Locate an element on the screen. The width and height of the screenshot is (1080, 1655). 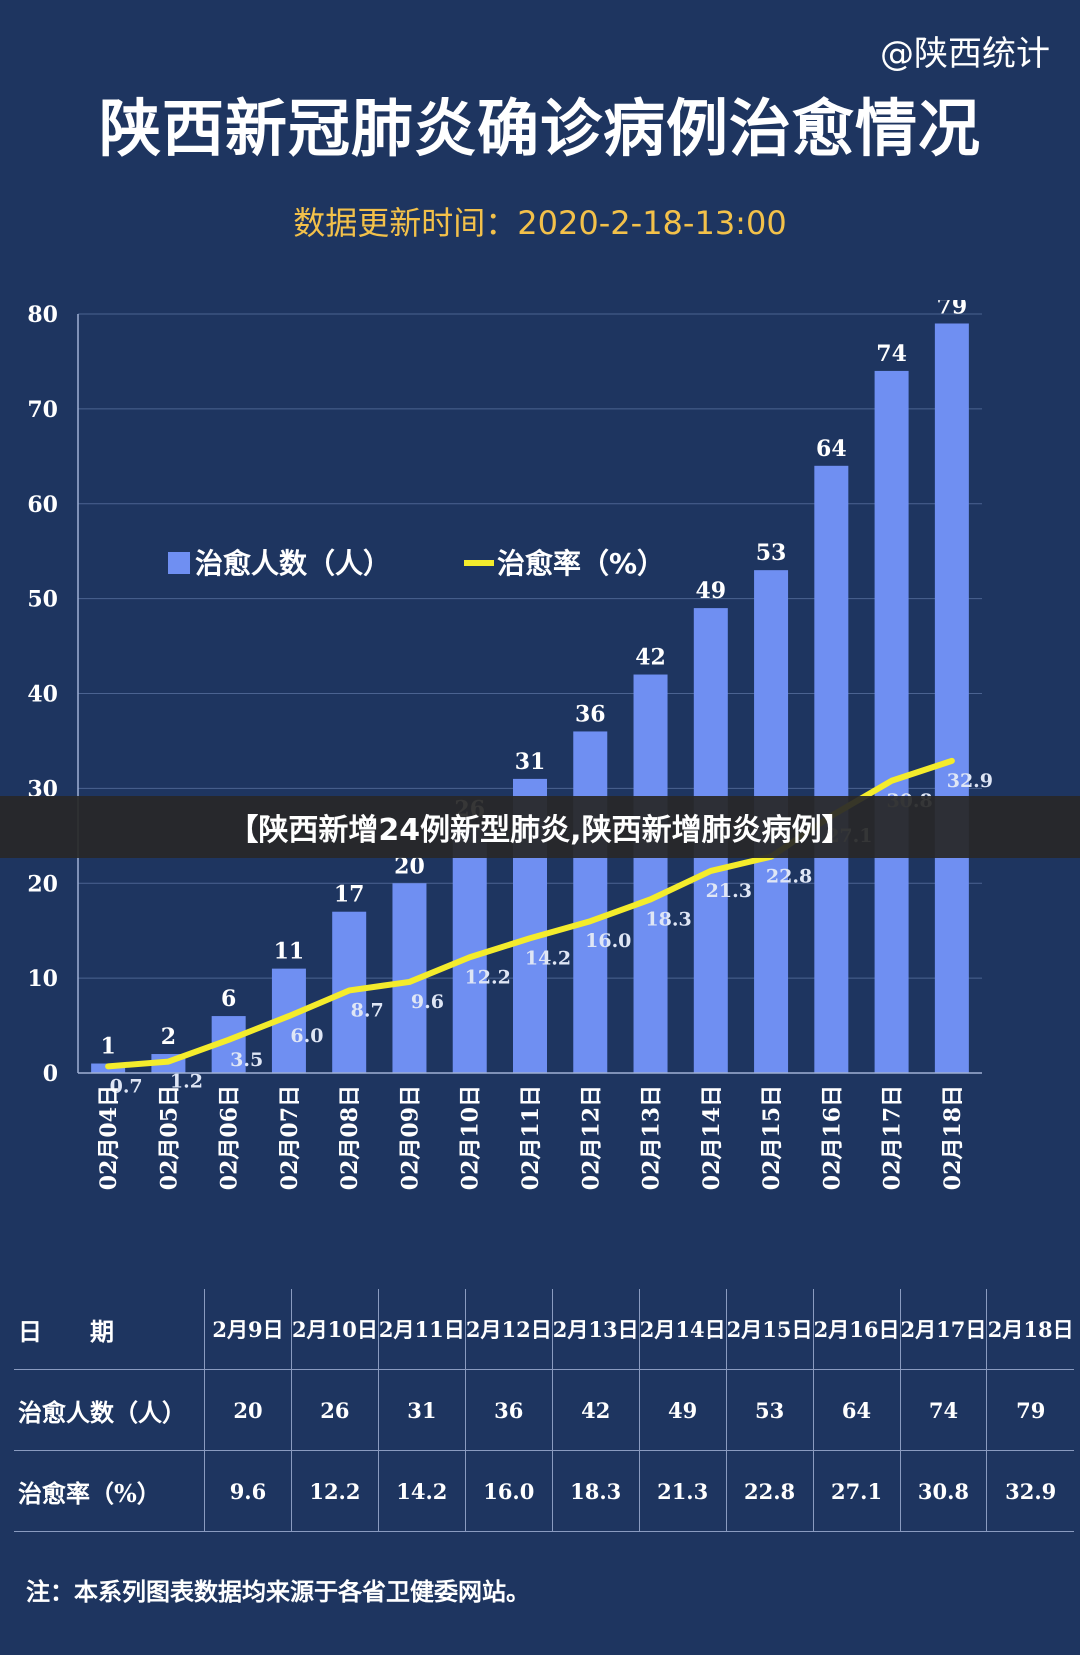
y-tick-label: 20 is located at coordinates (42, 884).